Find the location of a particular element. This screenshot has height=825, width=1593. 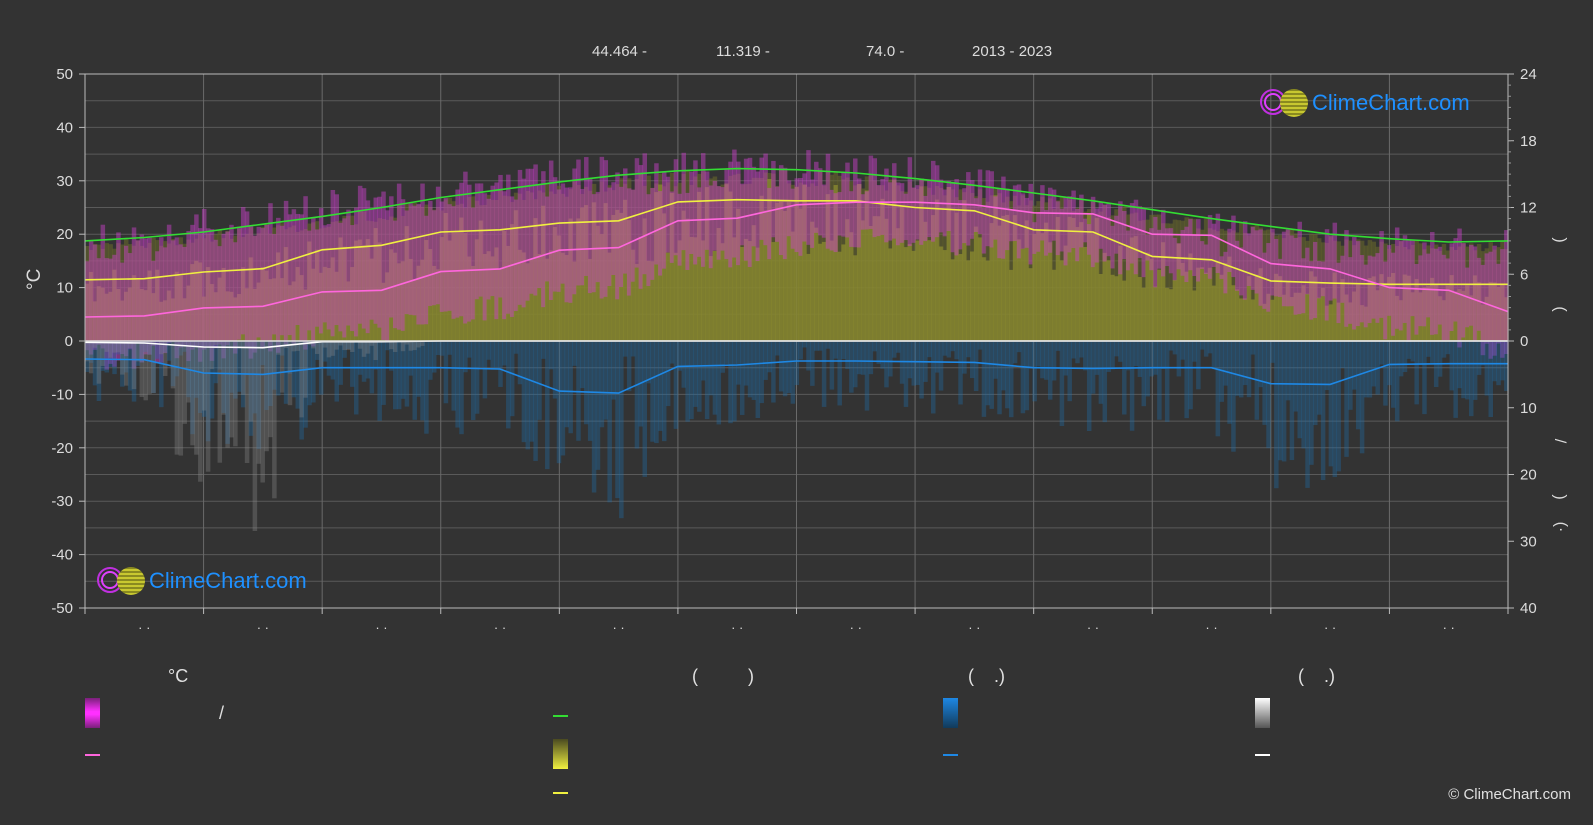

right-tick-label-mm: 40 is located at coordinates (1528, 608).